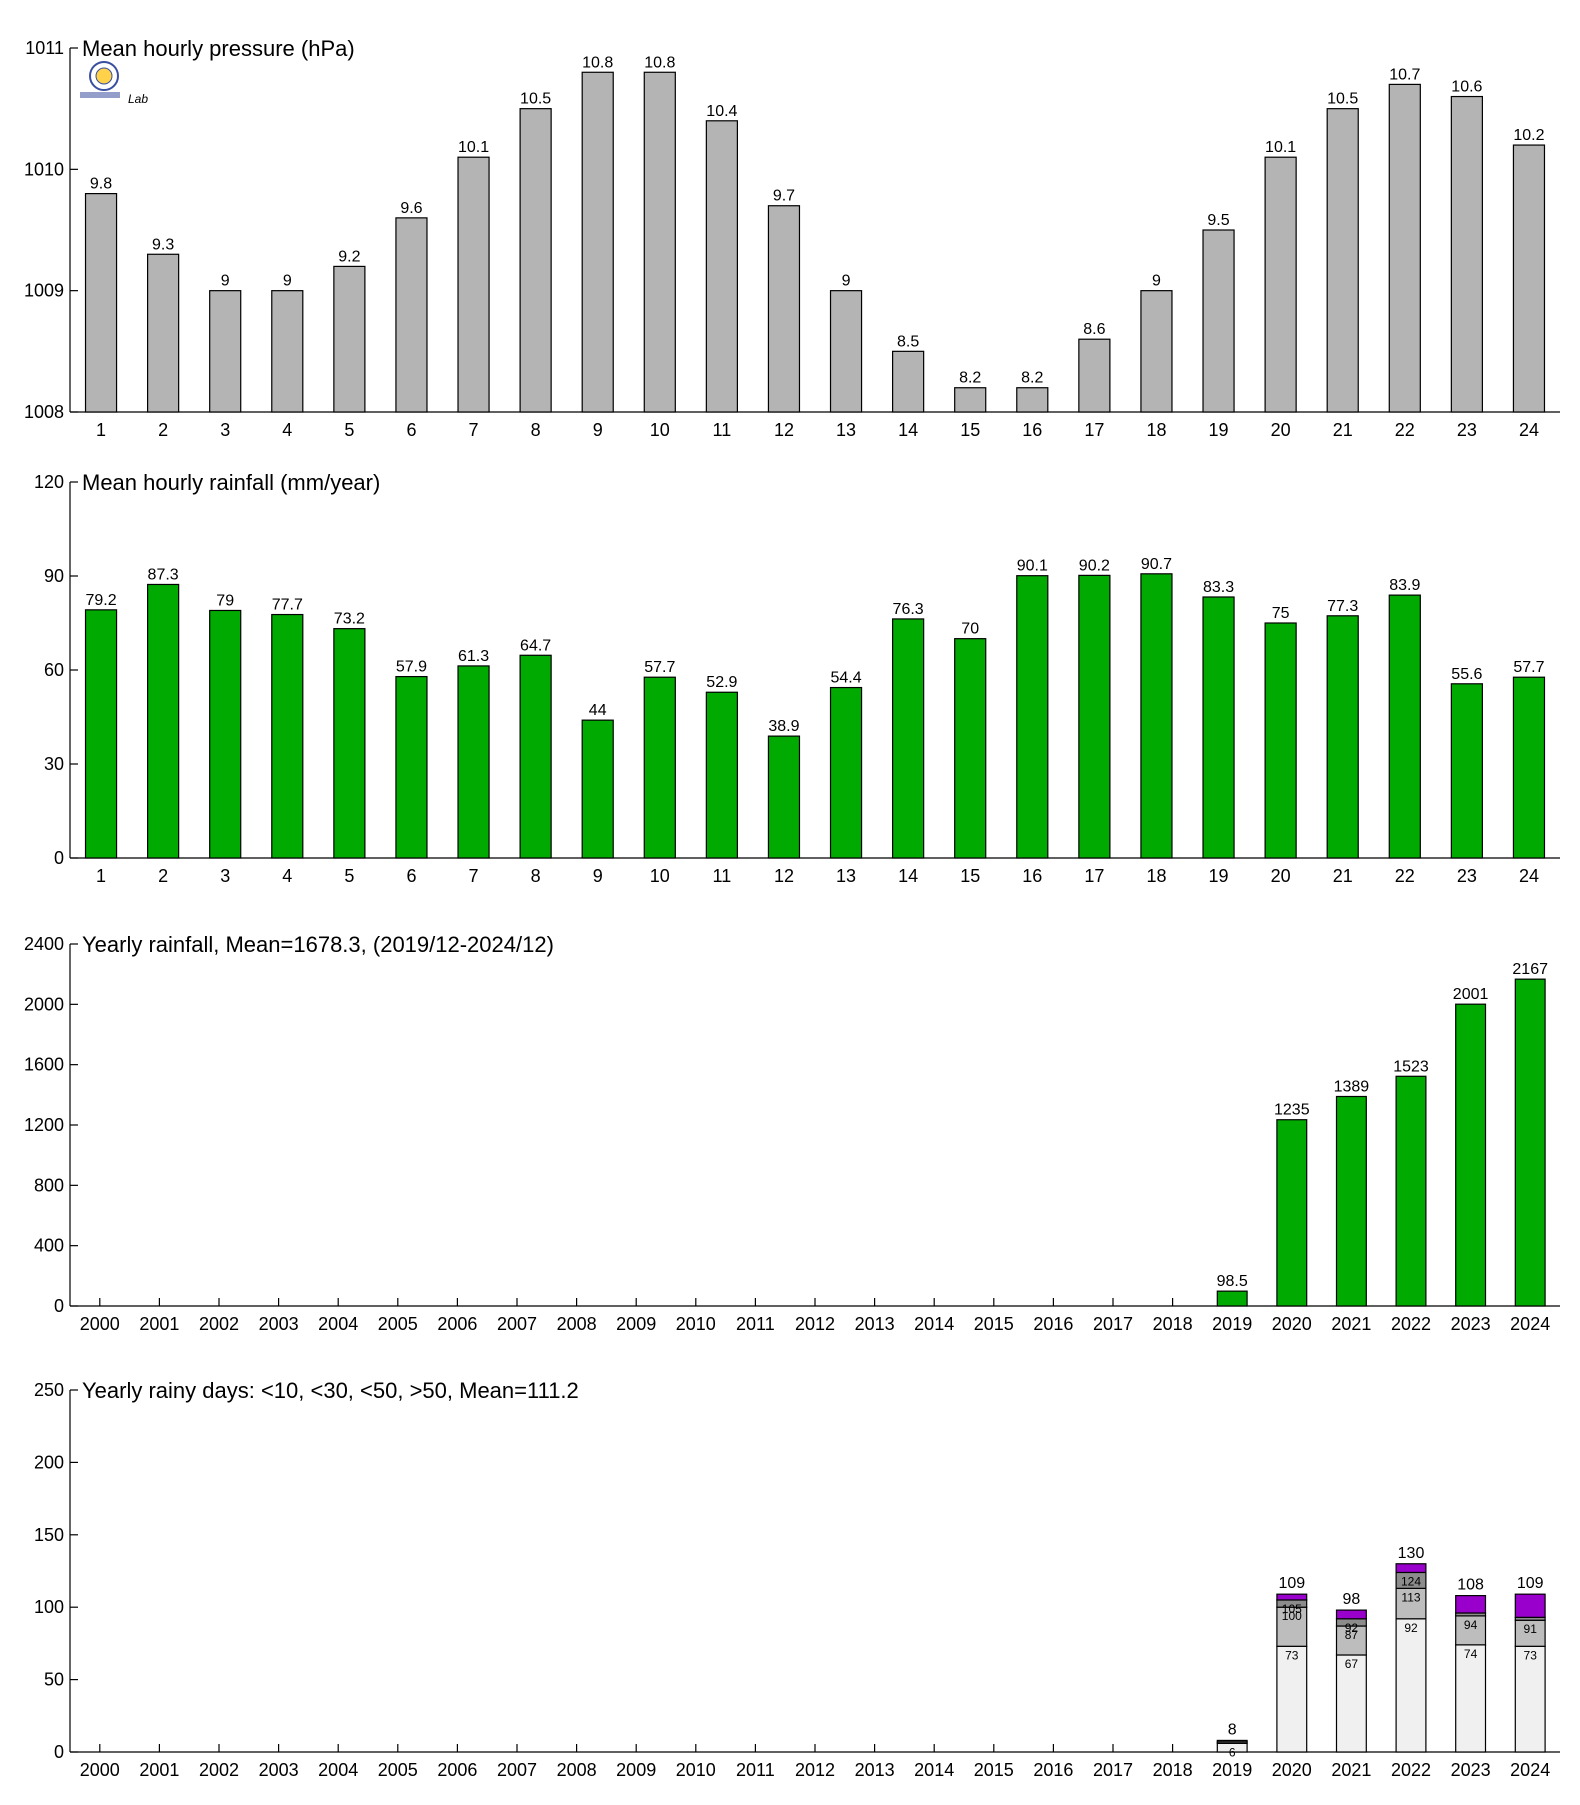  Describe the element at coordinates (1351, 1770) in the screenshot. I see `x-tick-label: 2021` at that location.